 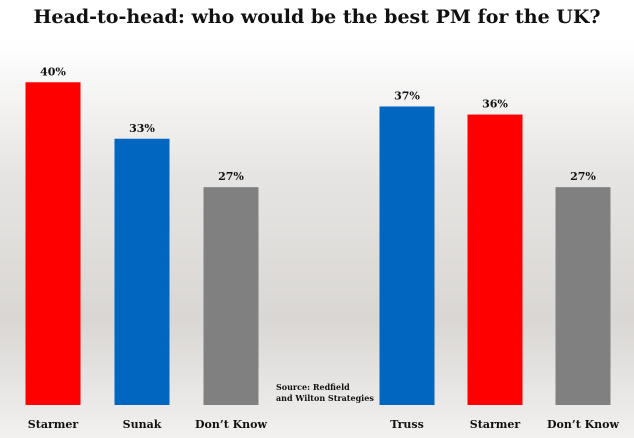 I want to click on value-label: 36%, so click(x=495, y=104).